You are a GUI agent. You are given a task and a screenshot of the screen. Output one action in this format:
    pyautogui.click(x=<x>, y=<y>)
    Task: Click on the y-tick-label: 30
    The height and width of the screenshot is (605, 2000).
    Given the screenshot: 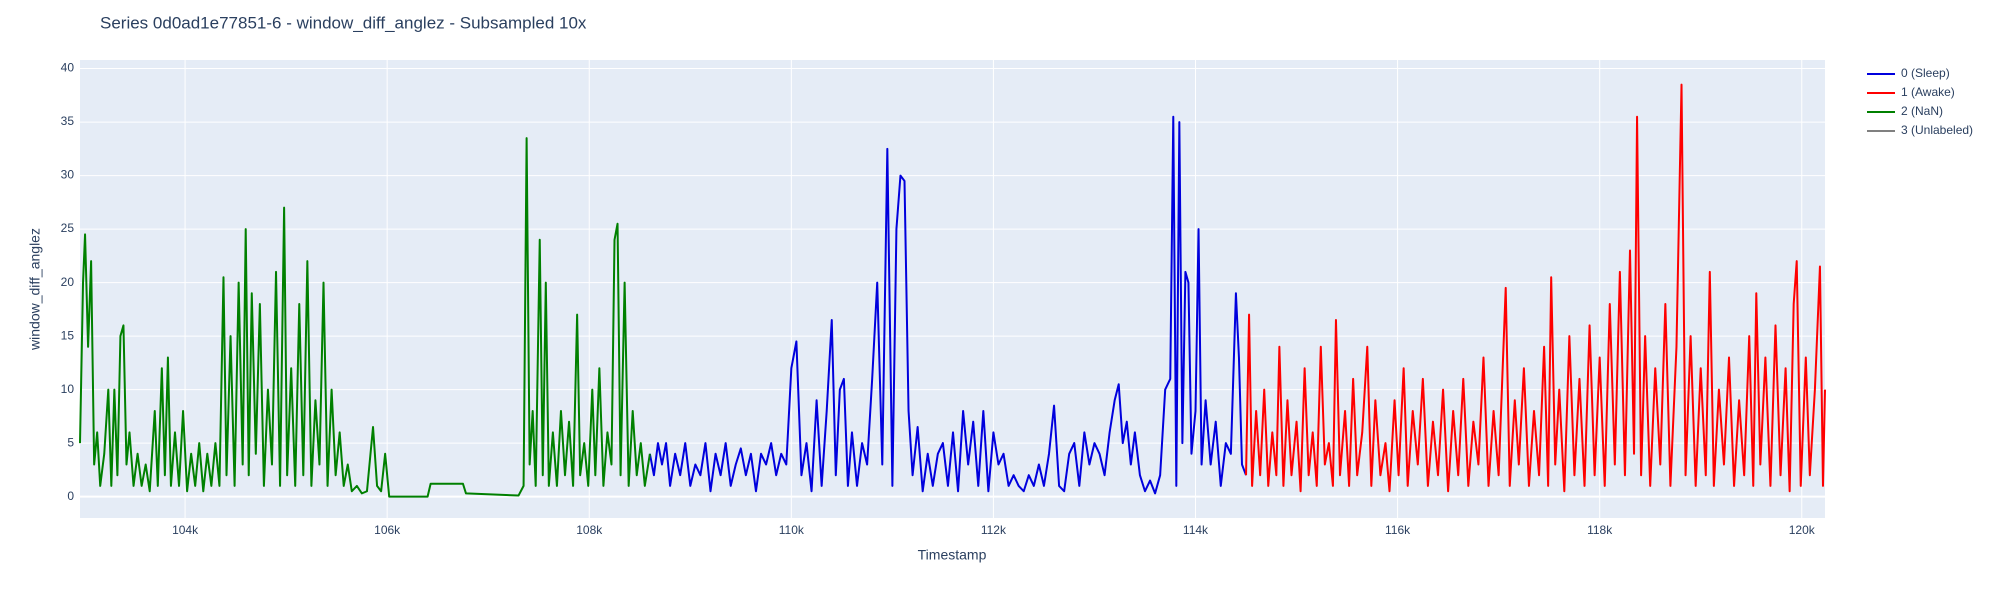 What is the action you would take?
    pyautogui.click(x=68, y=175)
    